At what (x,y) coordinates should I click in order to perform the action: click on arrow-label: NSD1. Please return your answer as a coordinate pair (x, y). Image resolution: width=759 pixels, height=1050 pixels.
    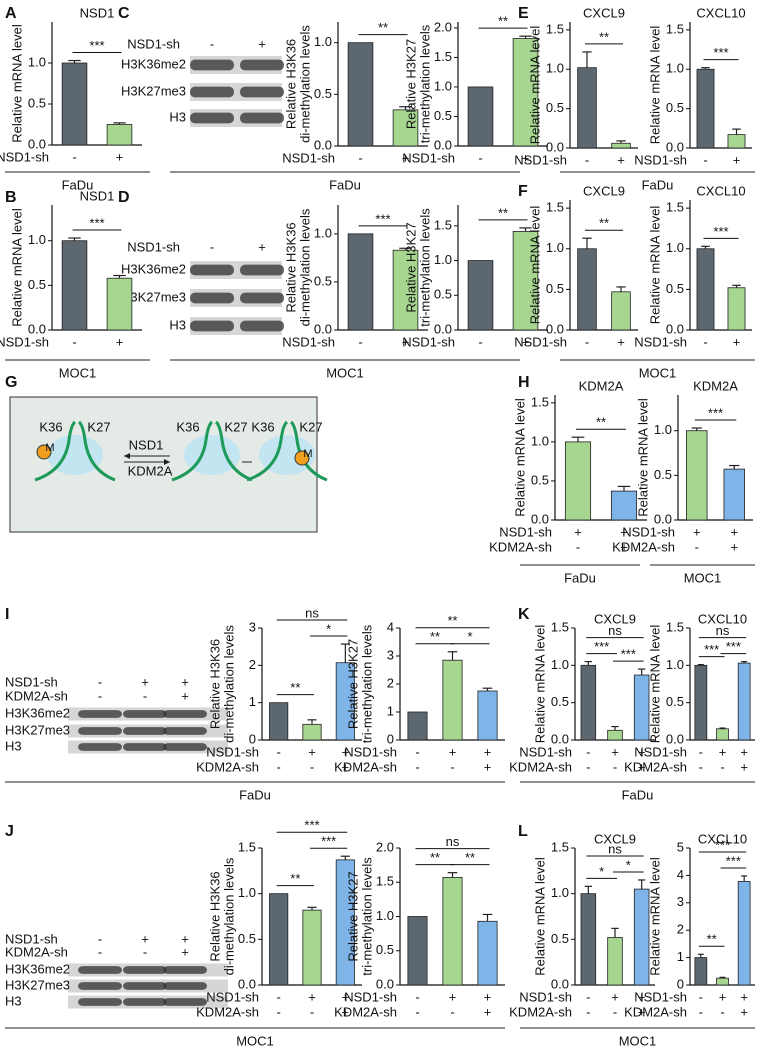
    Looking at the image, I should click on (146, 444).